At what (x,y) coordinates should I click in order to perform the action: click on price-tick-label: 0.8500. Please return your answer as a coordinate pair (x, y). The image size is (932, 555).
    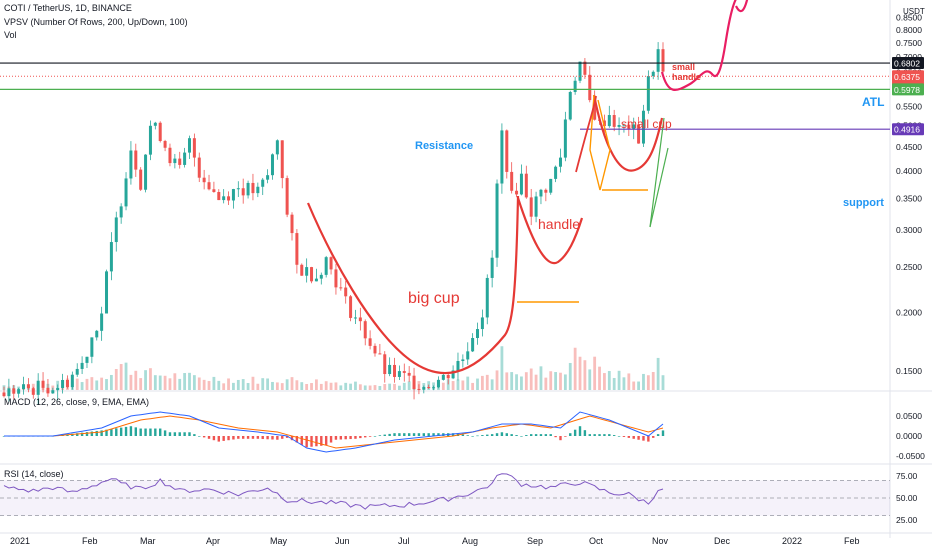
    Looking at the image, I should click on (909, 18).